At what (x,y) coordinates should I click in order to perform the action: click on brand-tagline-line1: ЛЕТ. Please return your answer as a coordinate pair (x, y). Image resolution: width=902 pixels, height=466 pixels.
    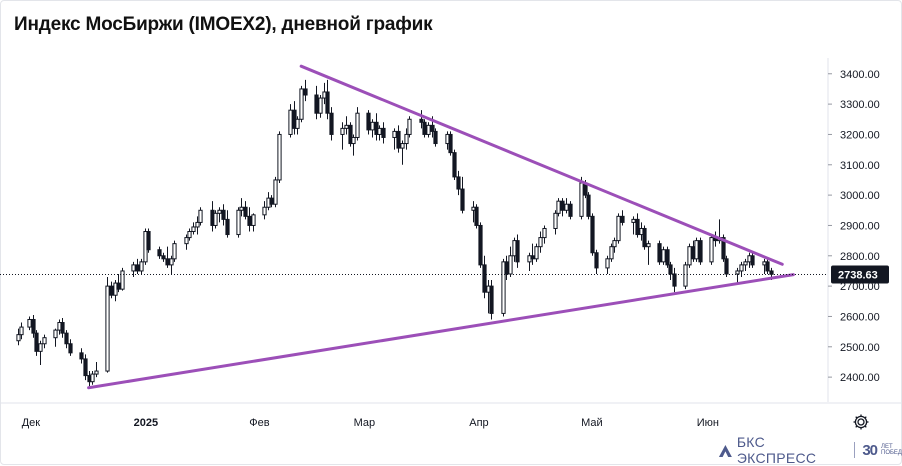
    Looking at the image, I should click on (887, 447).